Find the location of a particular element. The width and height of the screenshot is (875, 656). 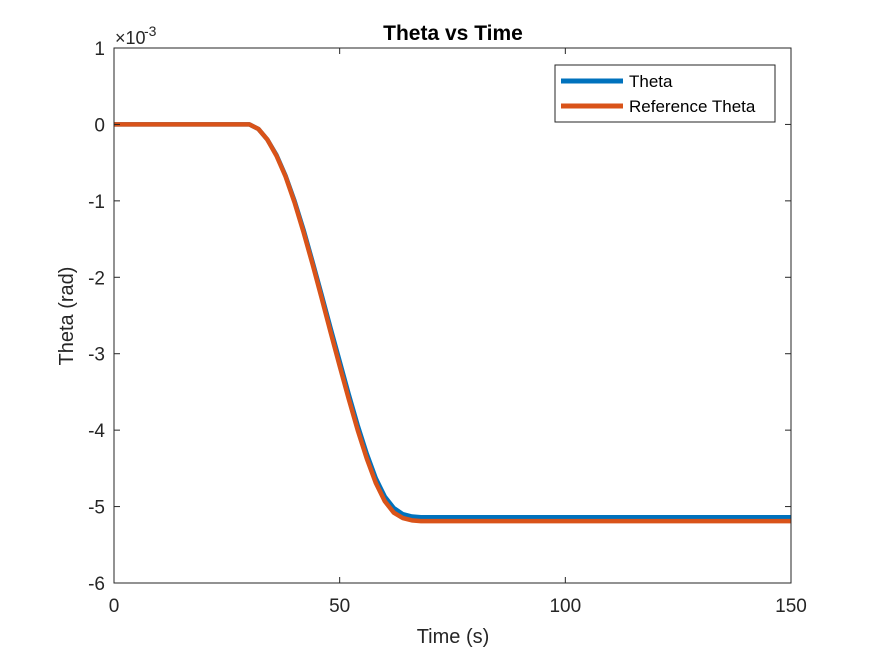

x-tick-label: 0 is located at coordinates (114, 606).